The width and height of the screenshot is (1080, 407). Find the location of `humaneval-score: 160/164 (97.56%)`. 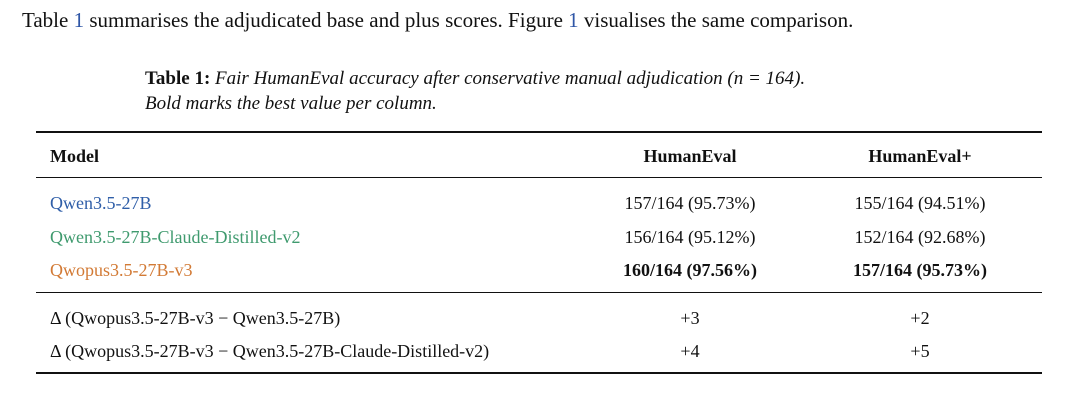

humaneval-score: 160/164 (97.56%) is located at coordinates (690, 270).